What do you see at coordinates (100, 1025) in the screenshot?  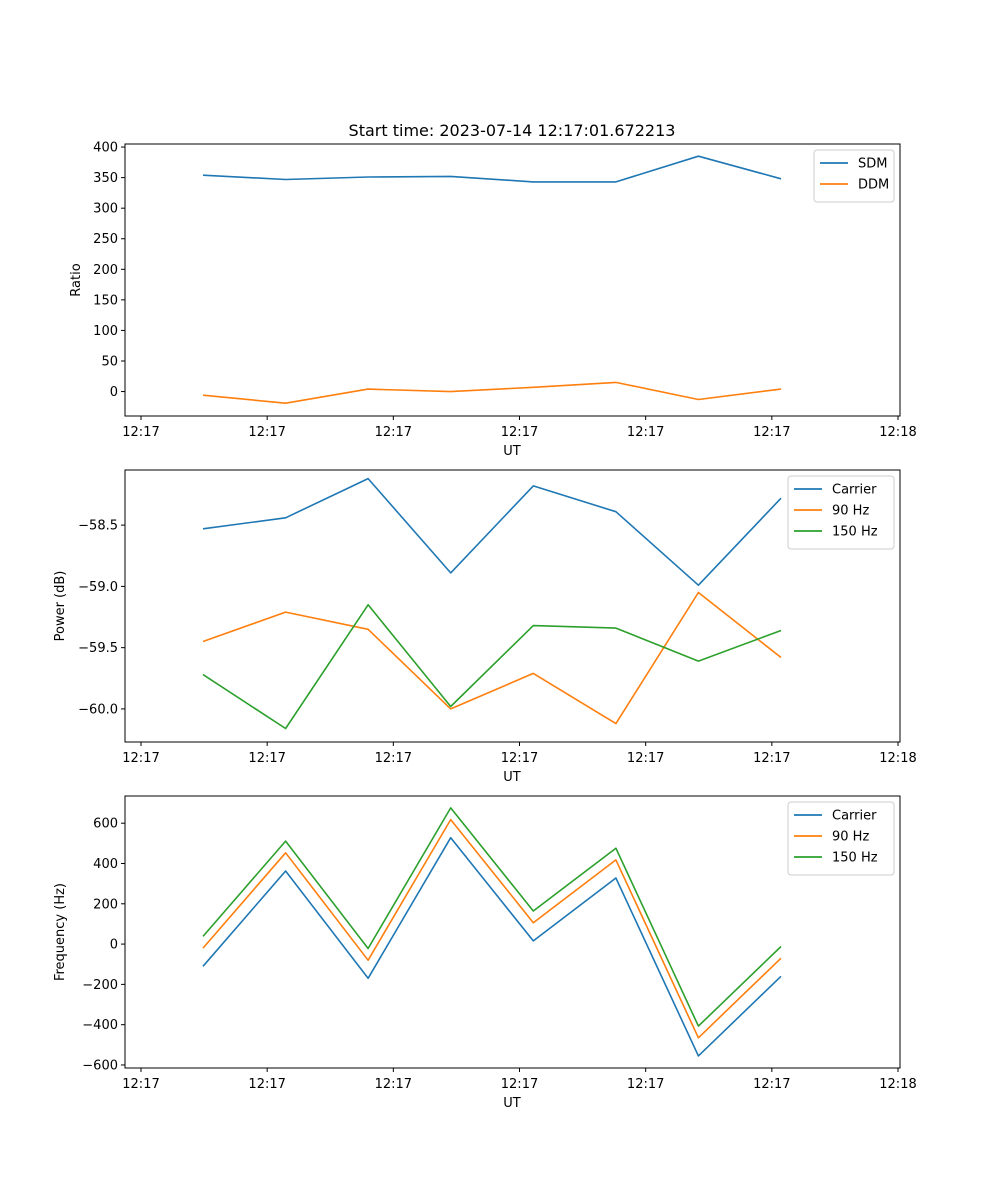 I see `y-tick-label: −400` at bounding box center [100, 1025].